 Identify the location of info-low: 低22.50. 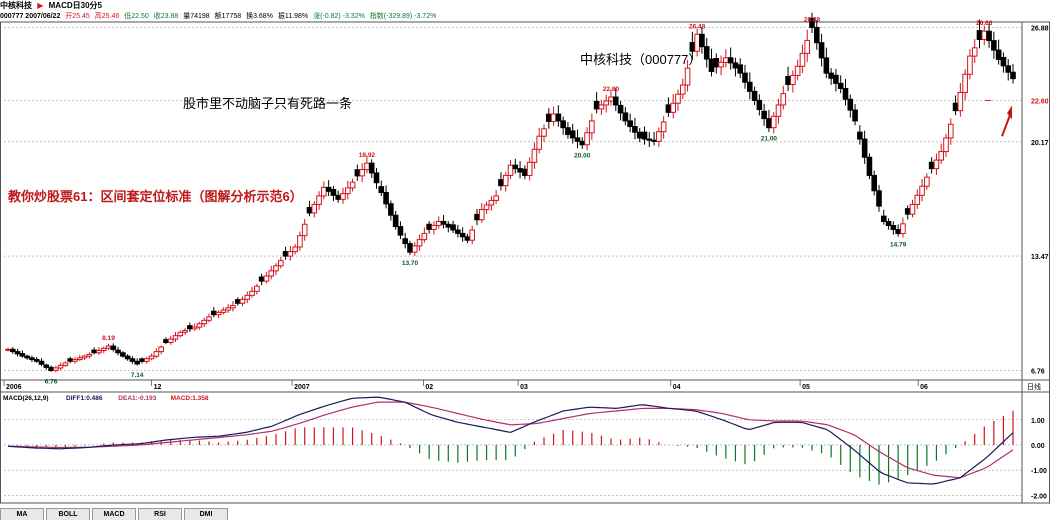
(136, 16).